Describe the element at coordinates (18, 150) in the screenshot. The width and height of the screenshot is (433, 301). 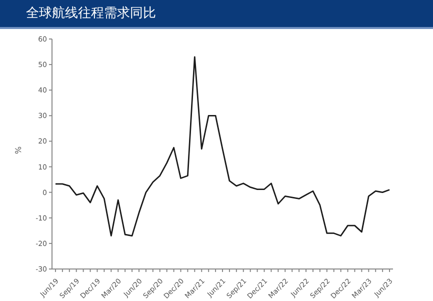
I see `y-axis-title: %` at that location.